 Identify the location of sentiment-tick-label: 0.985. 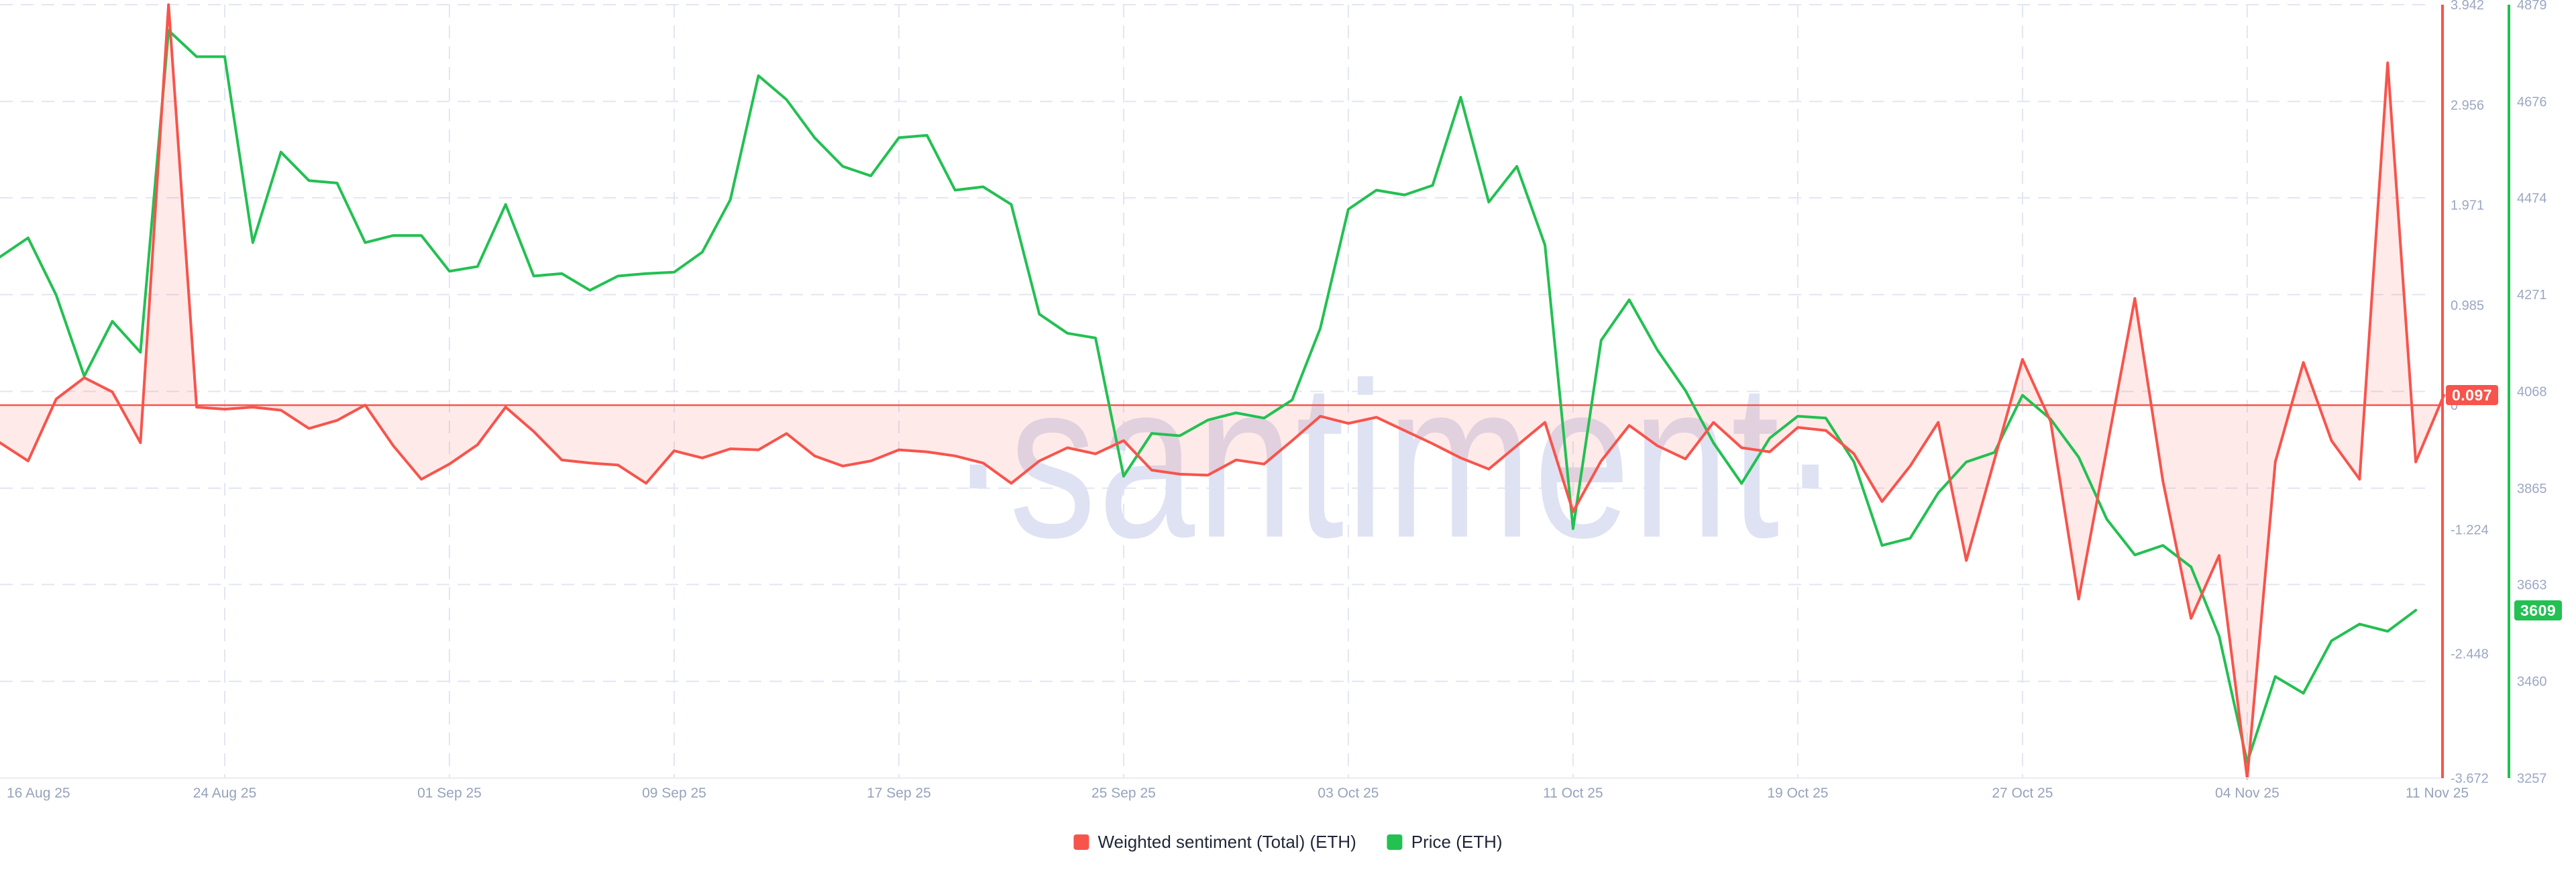
(2467, 305).